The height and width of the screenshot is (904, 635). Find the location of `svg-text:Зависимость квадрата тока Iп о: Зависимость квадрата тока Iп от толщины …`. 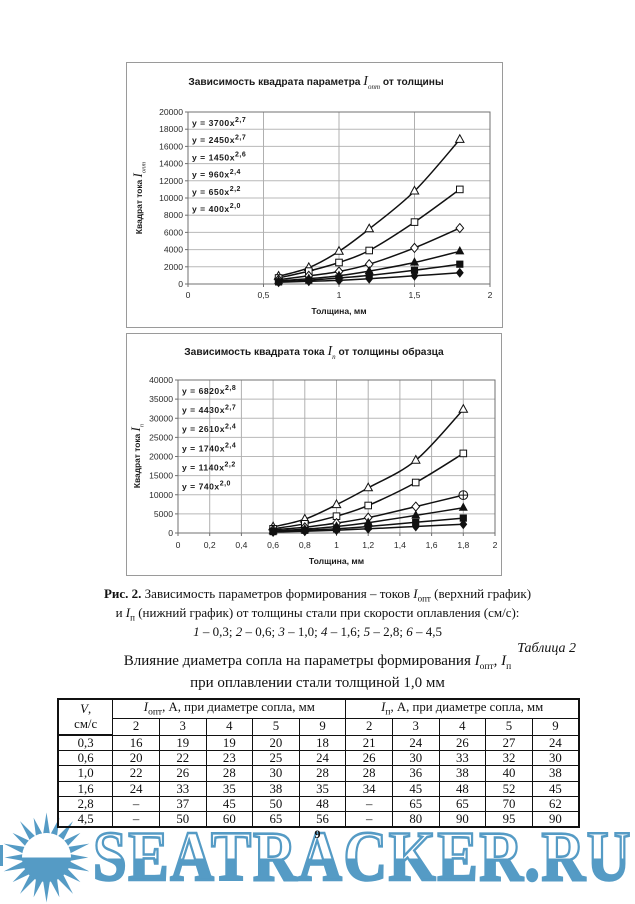

svg-text:Зависимость квадрата тока Iп о: Зависимость квадрата тока Iп от толщины … is located at coordinates (314, 352).